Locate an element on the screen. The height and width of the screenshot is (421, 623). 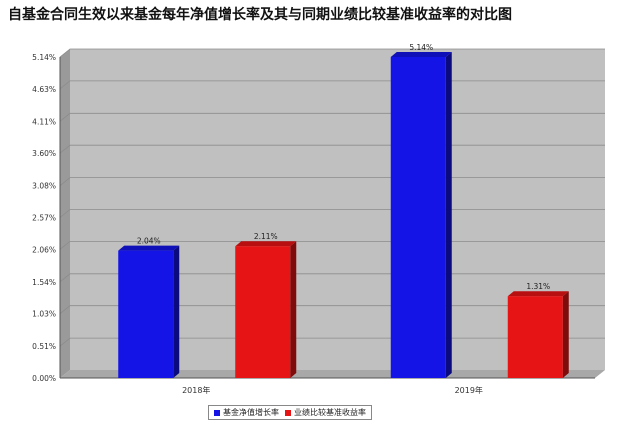
x-tick-label: 2018年 is located at coordinates (196, 390).